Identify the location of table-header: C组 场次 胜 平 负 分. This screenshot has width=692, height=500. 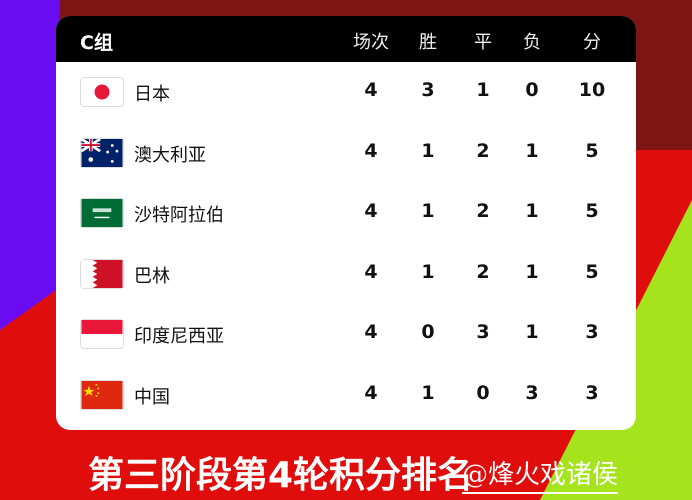
(346, 39).